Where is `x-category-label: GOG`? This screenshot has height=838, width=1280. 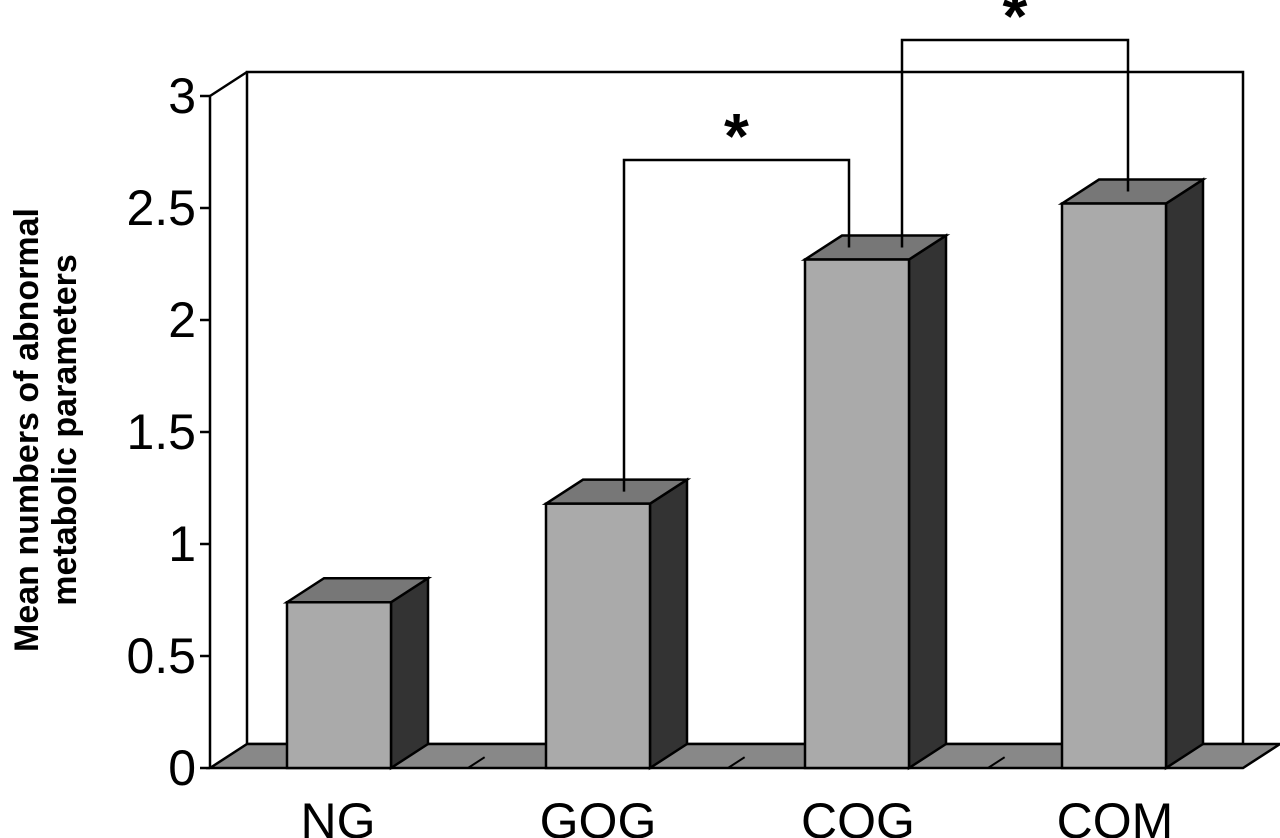 x-category-label: GOG is located at coordinates (598, 815).